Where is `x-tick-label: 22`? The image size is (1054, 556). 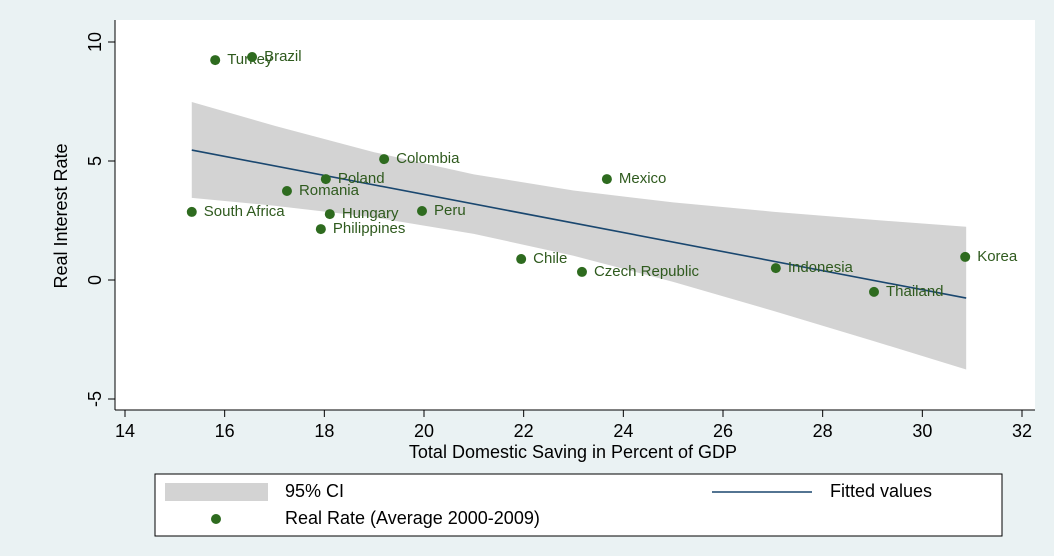
x-tick-label: 22 is located at coordinates (524, 431).